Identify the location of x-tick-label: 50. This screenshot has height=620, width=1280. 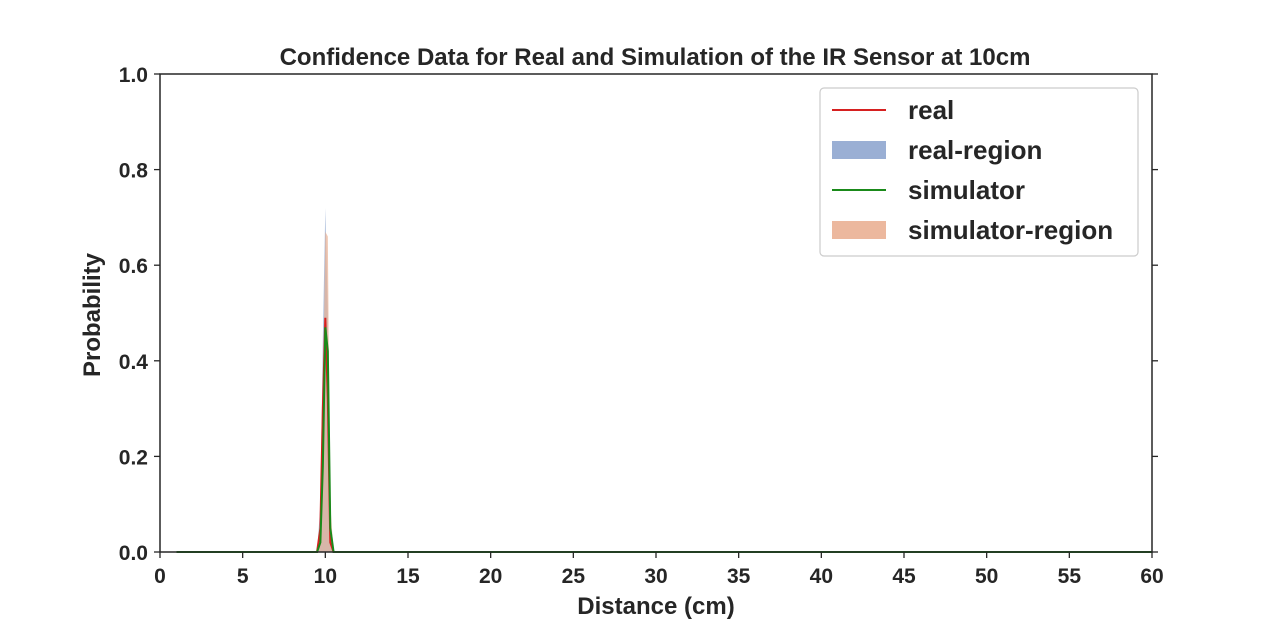
(986, 576).